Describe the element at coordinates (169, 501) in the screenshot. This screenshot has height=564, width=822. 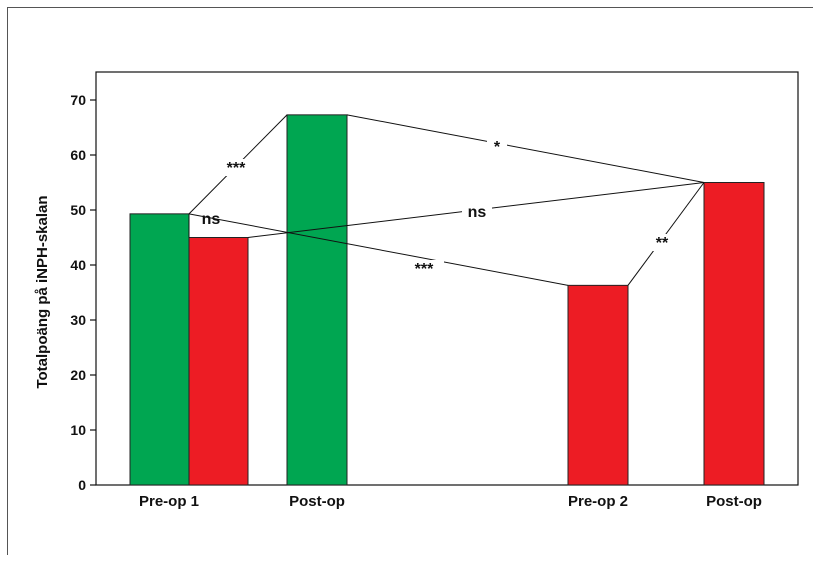
I see `x-category-label: Pre-op 1` at that location.